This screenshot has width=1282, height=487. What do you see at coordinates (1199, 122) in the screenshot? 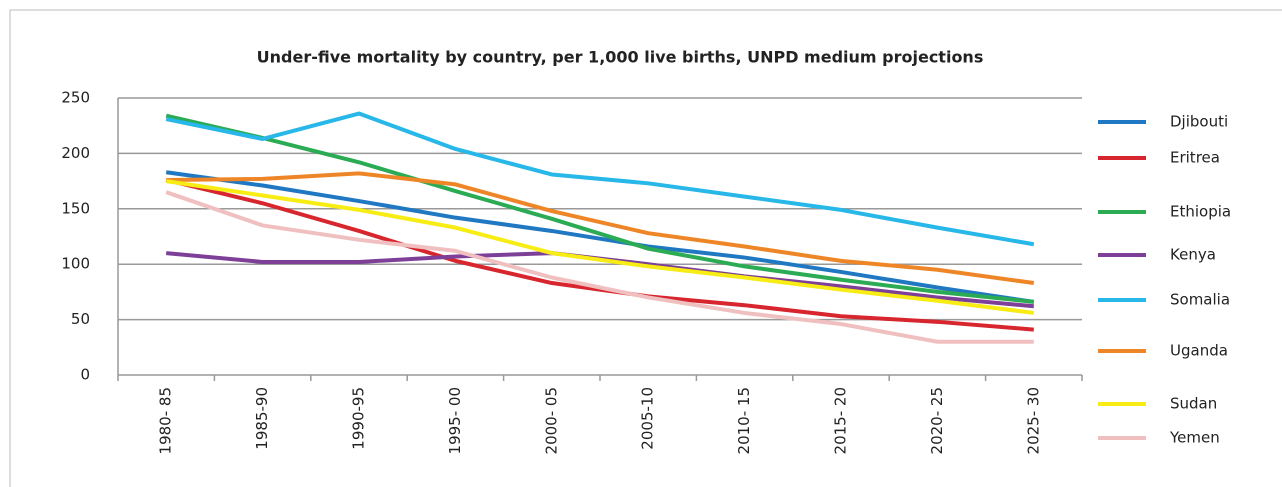
I see `legend-label: Djibouti` at bounding box center [1199, 122].